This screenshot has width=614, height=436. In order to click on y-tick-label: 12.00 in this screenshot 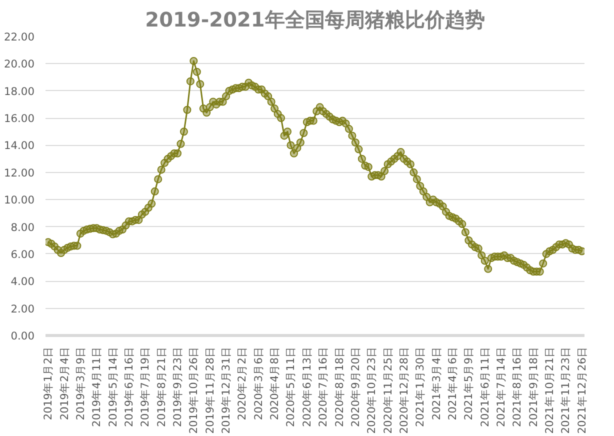, I will do `click(19, 173)`.